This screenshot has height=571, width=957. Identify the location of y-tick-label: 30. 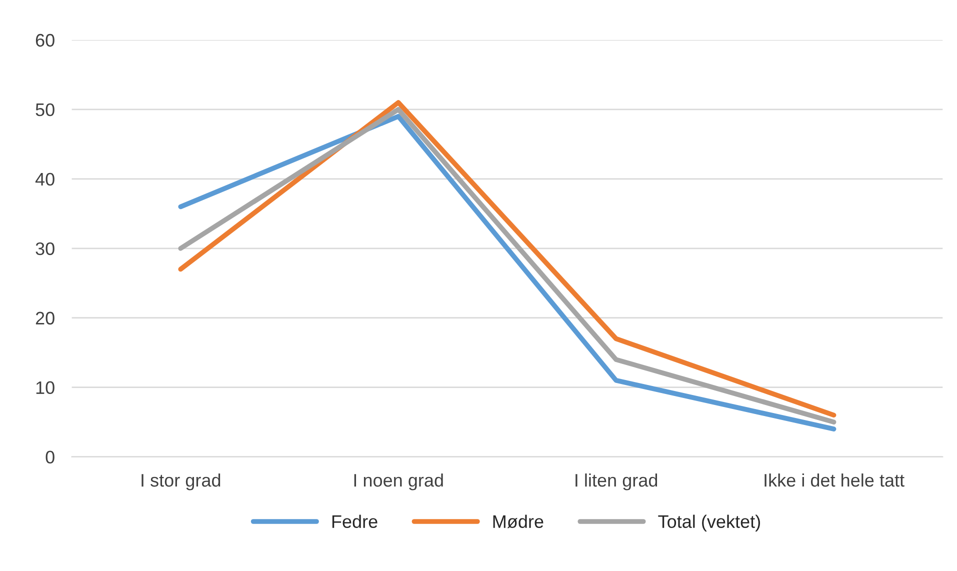
(45, 249).